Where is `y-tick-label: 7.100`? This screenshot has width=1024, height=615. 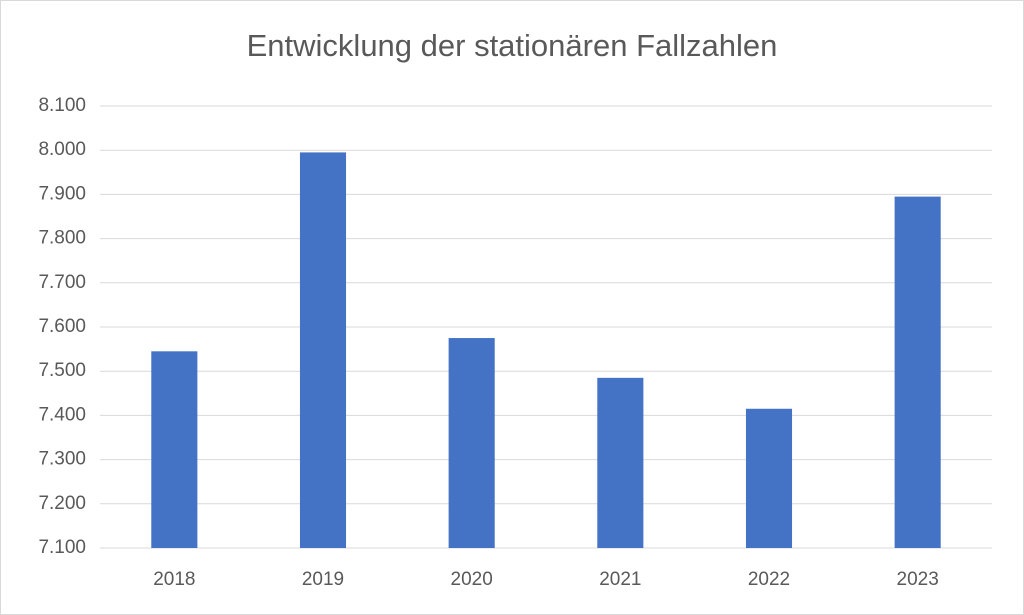 y-tick-label: 7.100 is located at coordinates (62, 547).